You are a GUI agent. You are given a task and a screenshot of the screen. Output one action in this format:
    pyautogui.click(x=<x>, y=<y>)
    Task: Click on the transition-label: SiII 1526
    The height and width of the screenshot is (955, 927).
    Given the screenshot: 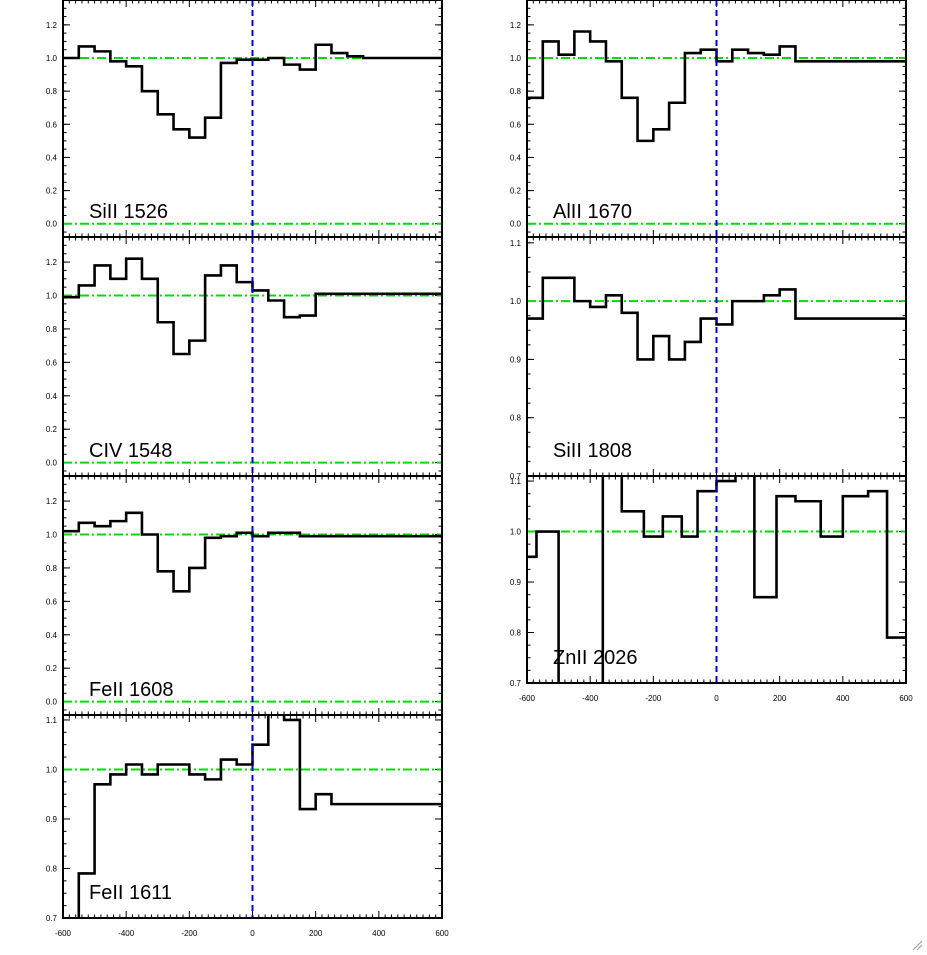 What is the action you would take?
    pyautogui.click(x=128, y=212)
    